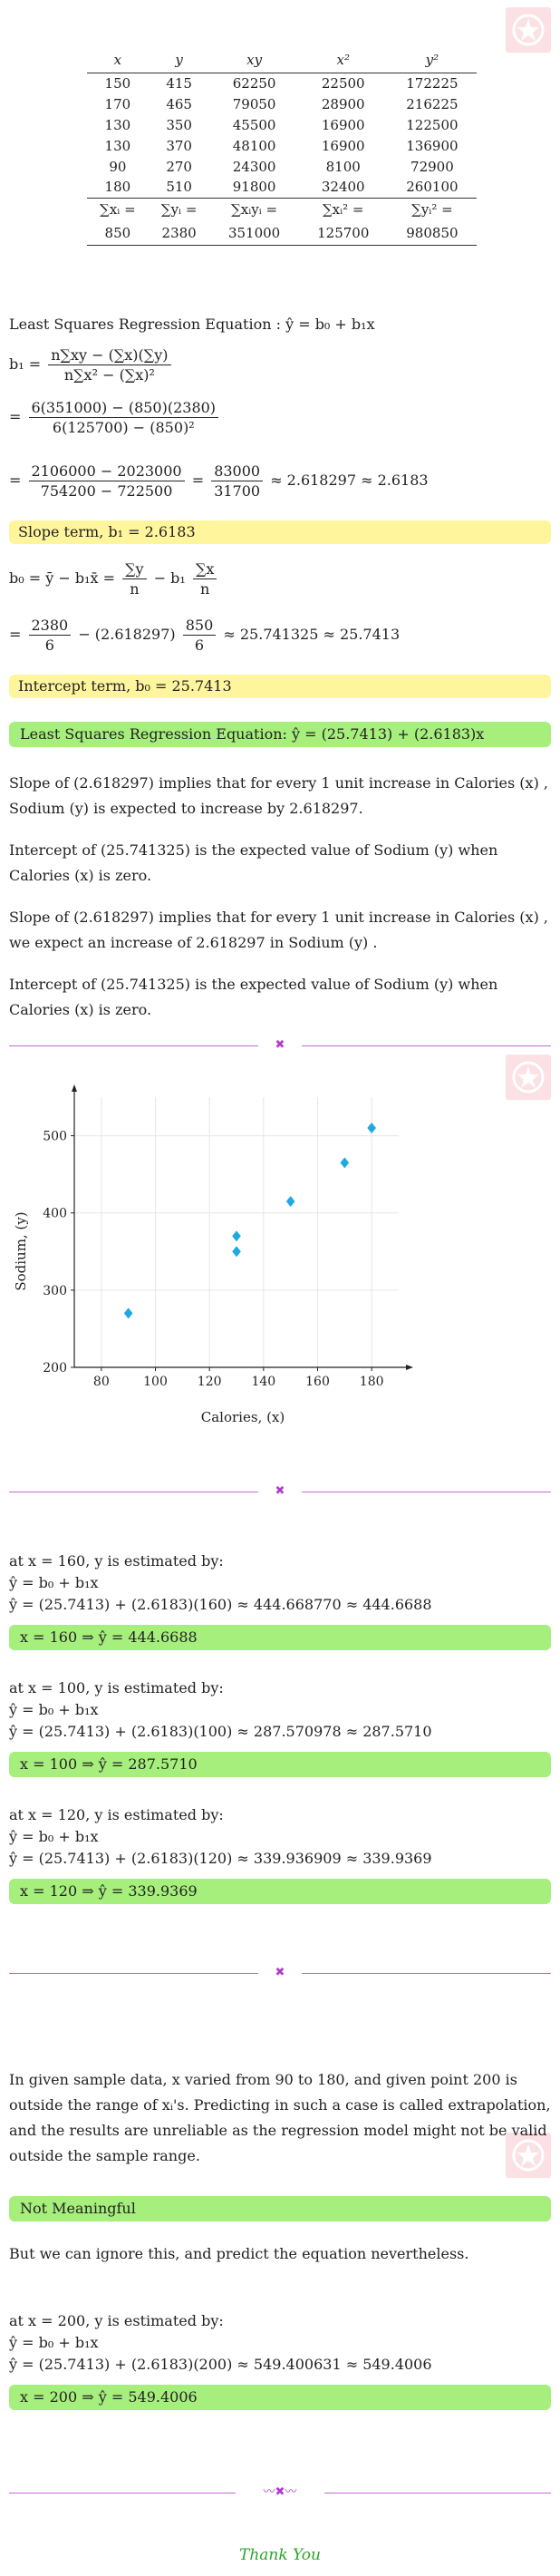 Image resolution: width=560 pixels, height=2576 pixels. What do you see at coordinates (170, 578) in the screenshot?
I see `b0-minus-b1: − b₁` at bounding box center [170, 578].